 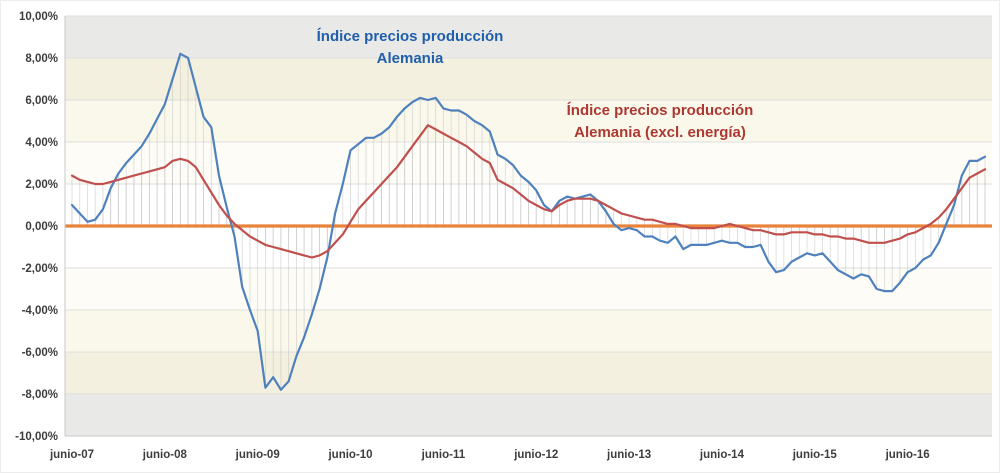 What do you see at coordinates (36, 437) in the screenshot?
I see `y-tick-label: -10,00%` at bounding box center [36, 437].